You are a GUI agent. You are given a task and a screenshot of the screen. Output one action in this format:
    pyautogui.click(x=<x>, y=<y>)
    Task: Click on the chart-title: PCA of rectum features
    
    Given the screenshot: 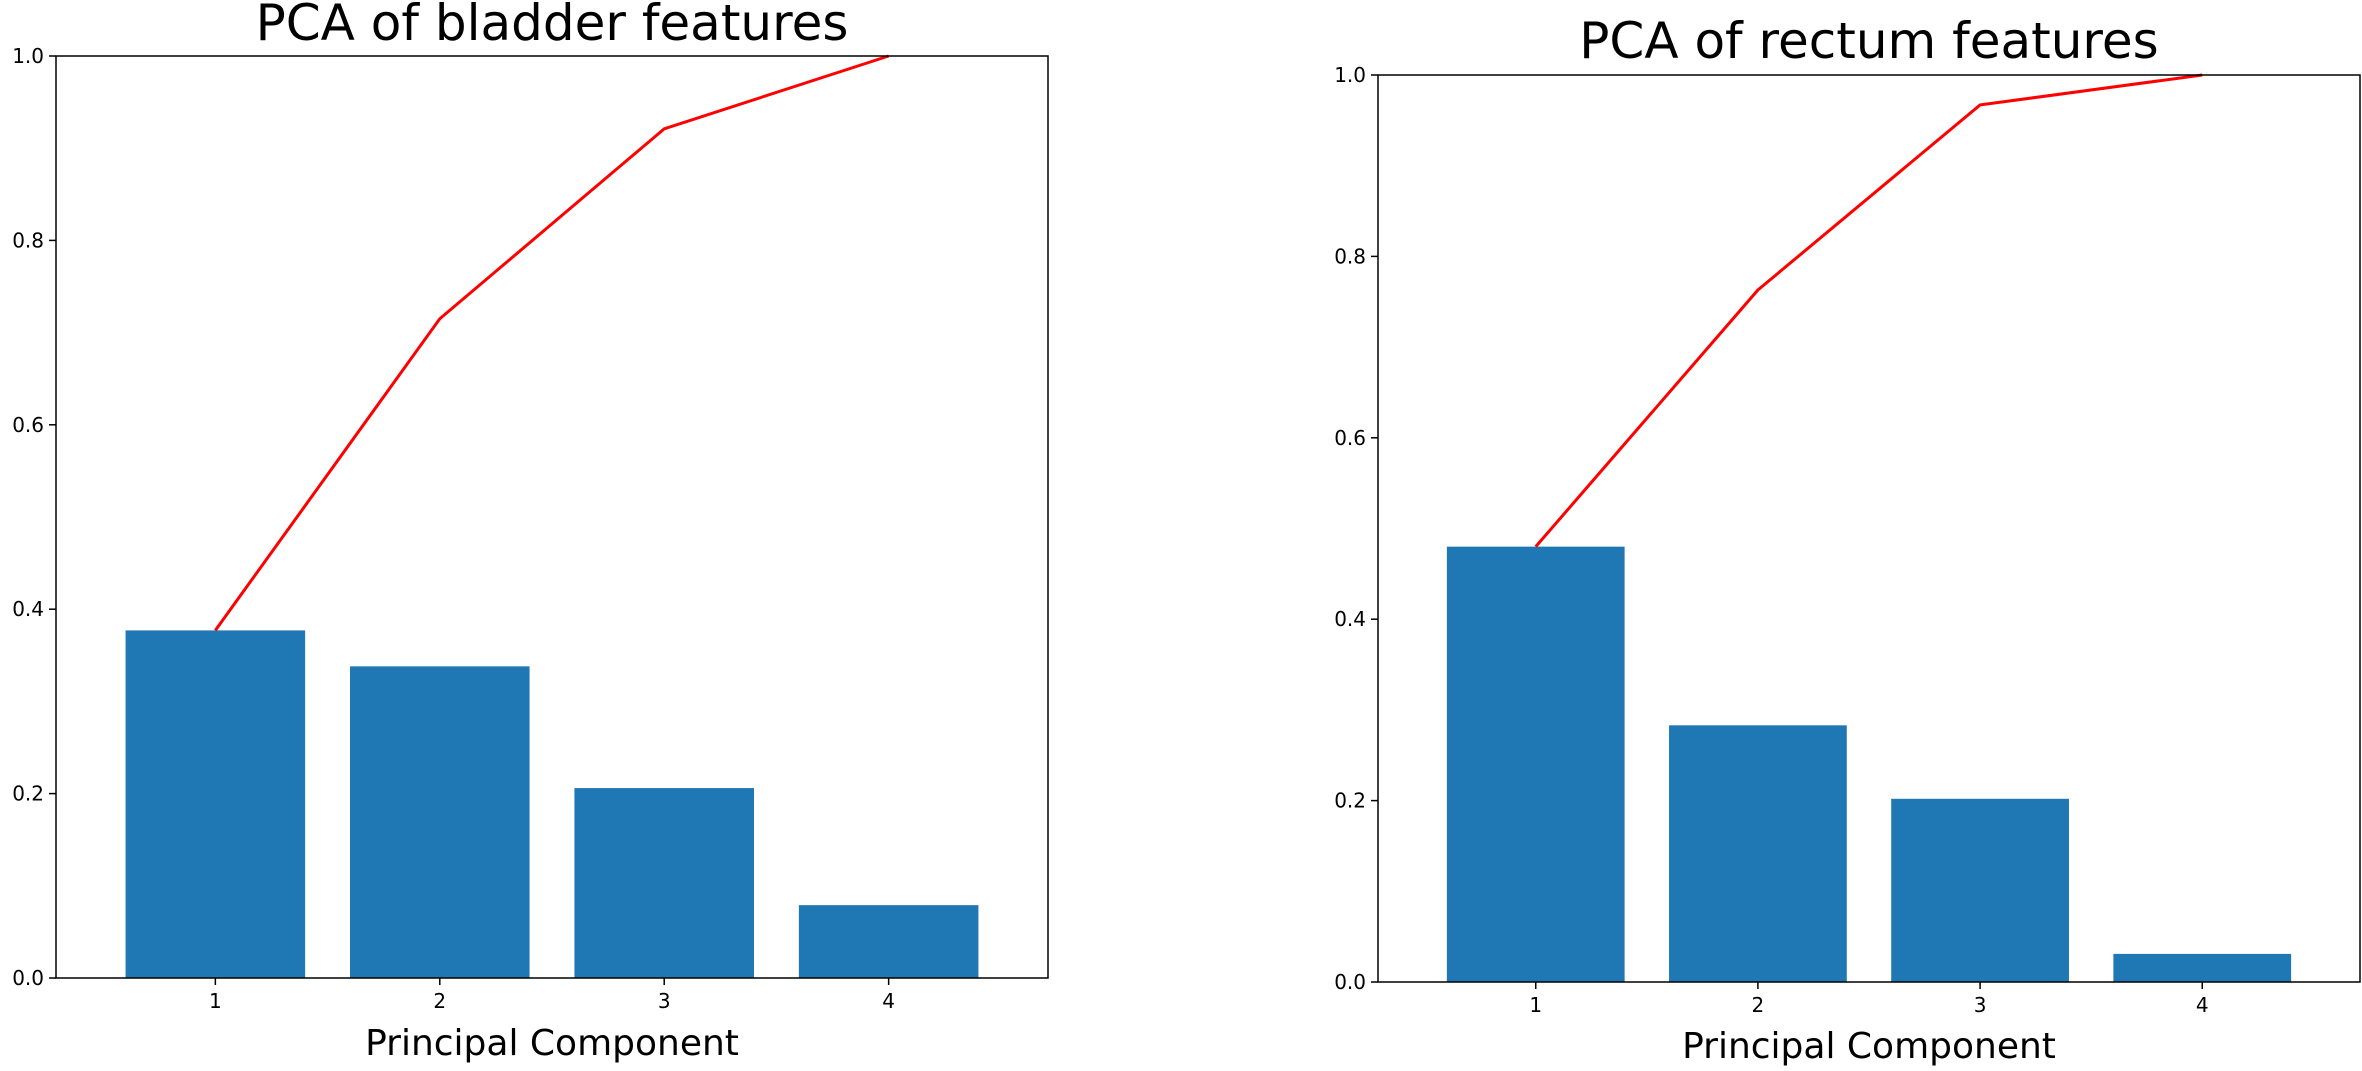 What is the action you would take?
    pyautogui.click(x=1868, y=41)
    